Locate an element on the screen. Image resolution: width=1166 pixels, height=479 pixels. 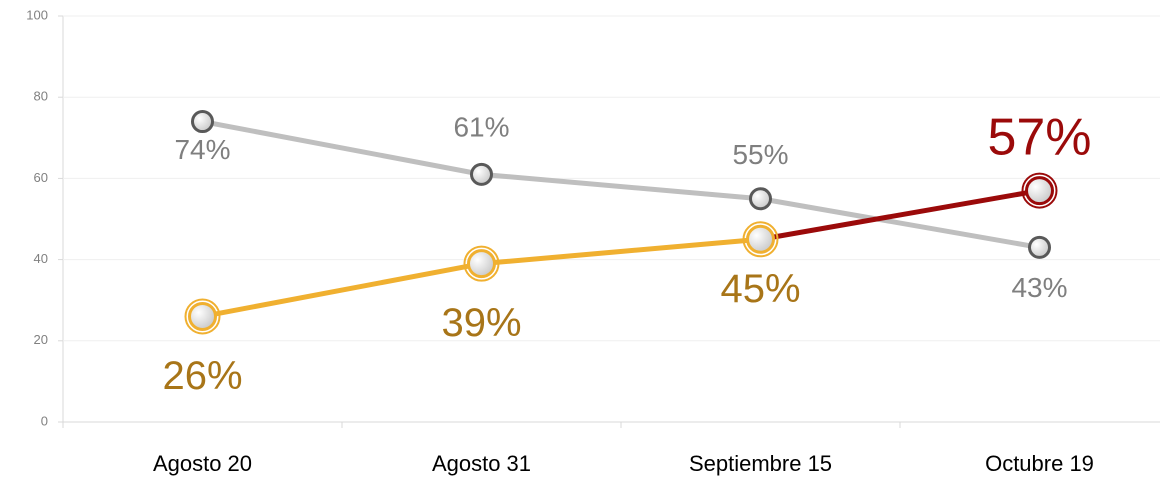
x-tick-label: Septiembre 15 is located at coordinates (760, 463).